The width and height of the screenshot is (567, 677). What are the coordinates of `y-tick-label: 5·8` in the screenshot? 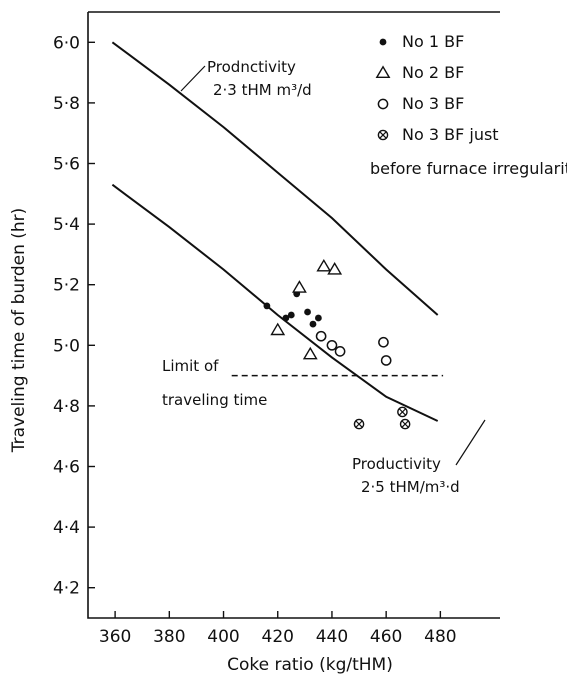 It's located at (66, 104).